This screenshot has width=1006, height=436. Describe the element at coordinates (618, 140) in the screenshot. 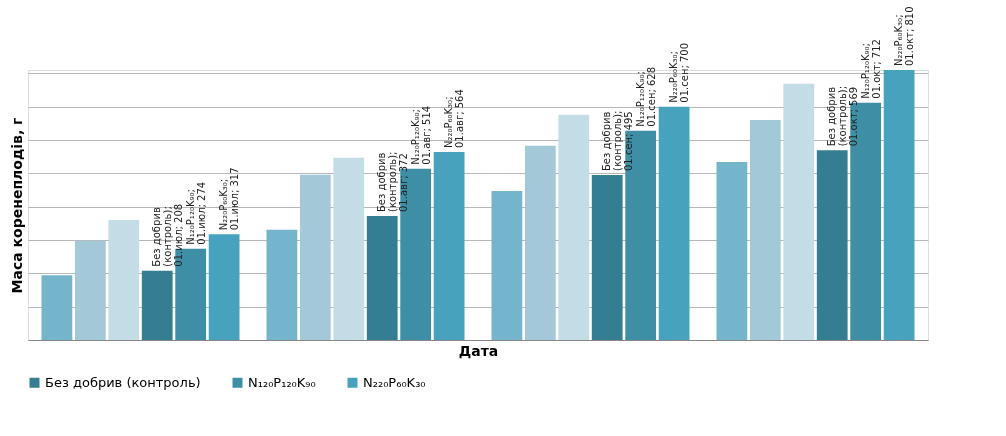

I see `data-label: Без добрив (контроль); 01.сен; 495` at that location.